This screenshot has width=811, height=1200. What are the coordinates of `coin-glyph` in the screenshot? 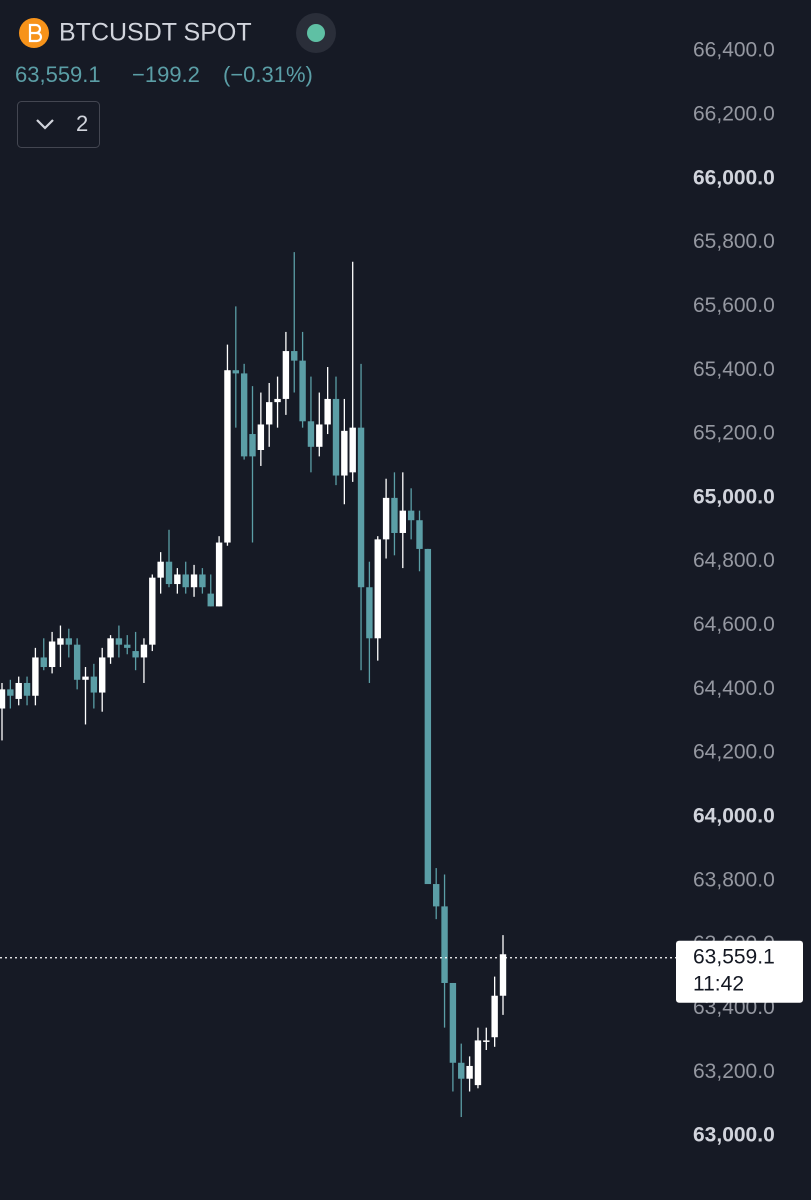 It's located at (35, 33).